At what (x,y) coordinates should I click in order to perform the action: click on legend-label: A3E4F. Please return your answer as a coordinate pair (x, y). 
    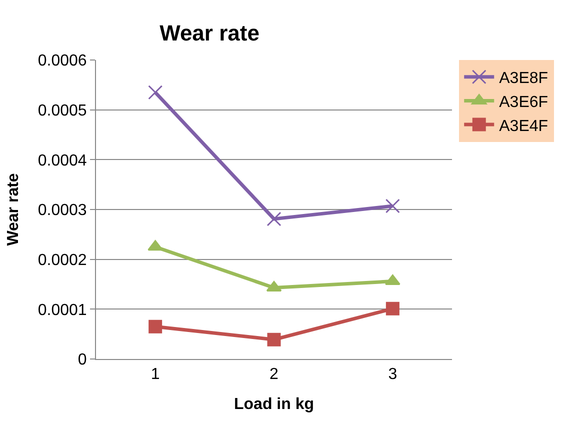
    Looking at the image, I should click on (523, 126).